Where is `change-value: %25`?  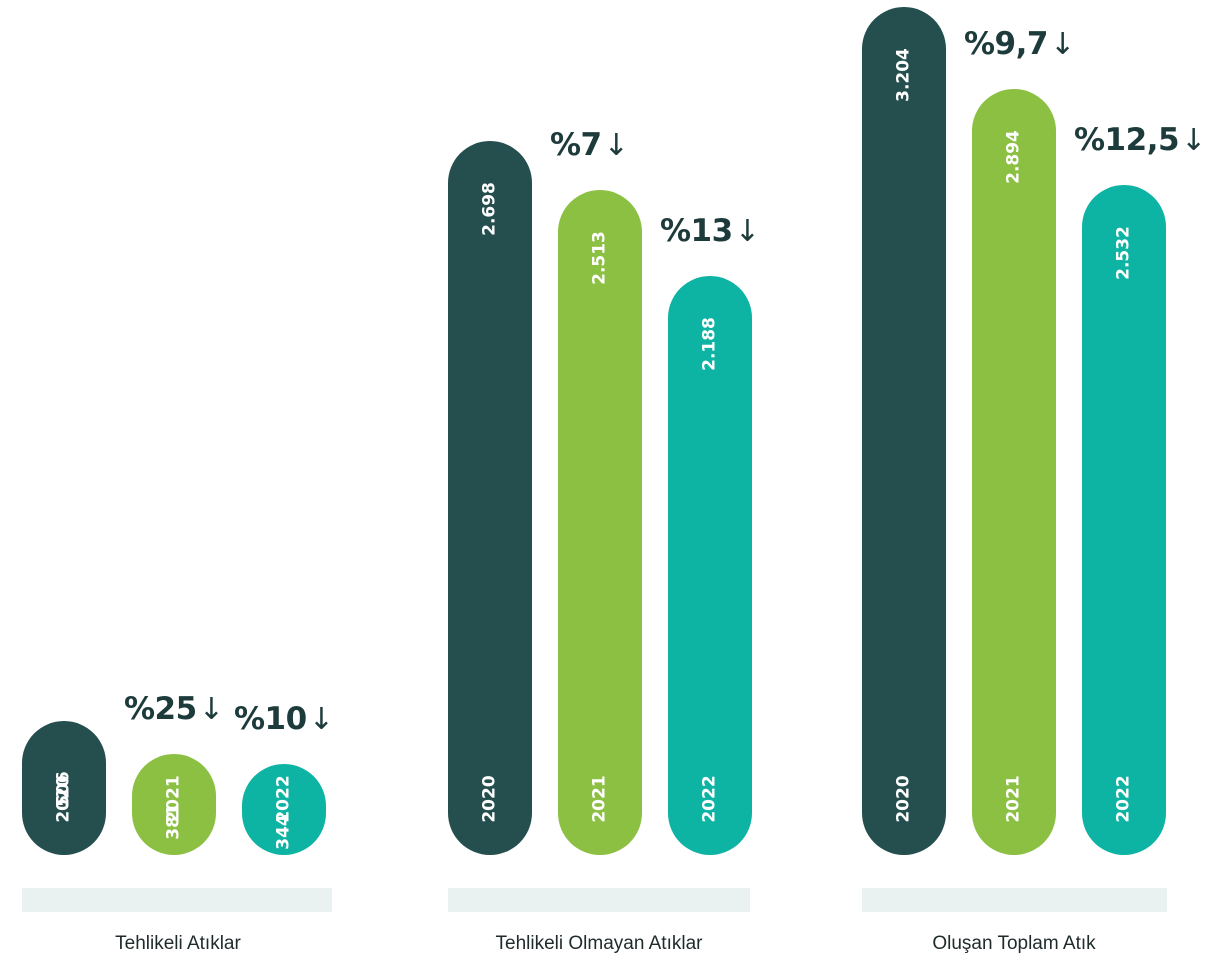 change-value: %25 is located at coordinates (160, 709).